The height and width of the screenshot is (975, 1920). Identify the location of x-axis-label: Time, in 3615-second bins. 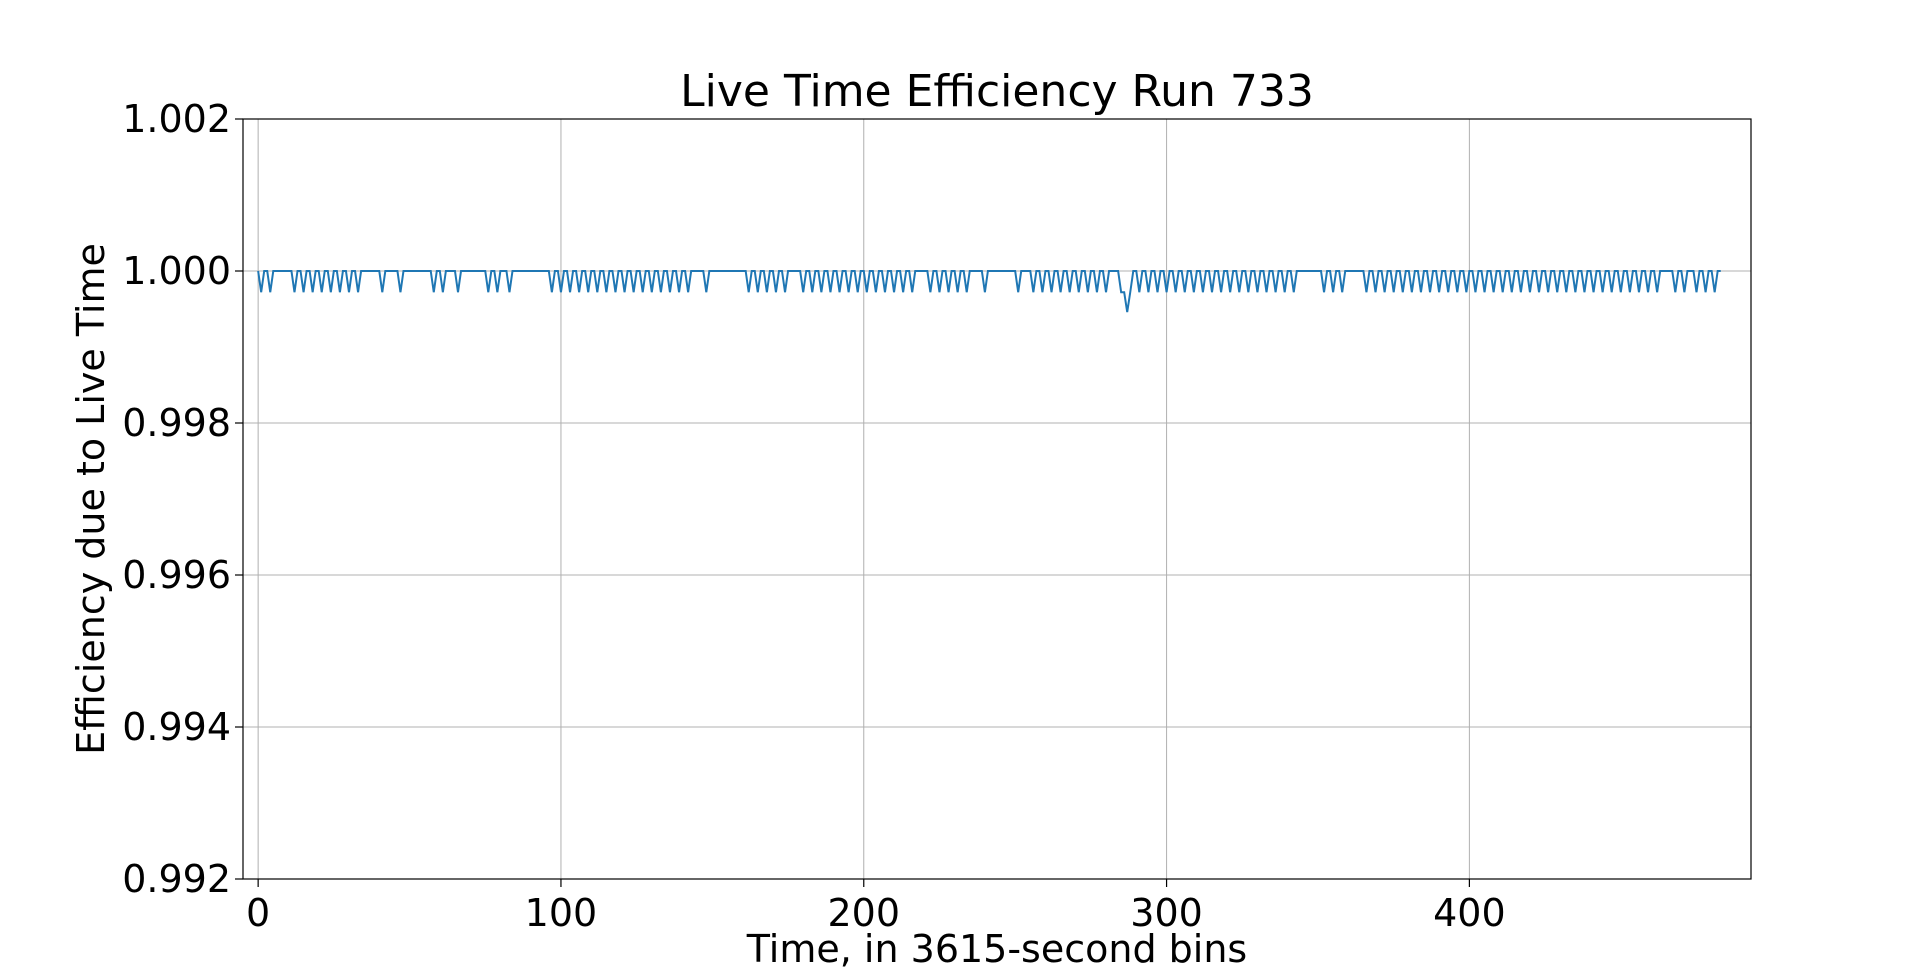
(996, 949).